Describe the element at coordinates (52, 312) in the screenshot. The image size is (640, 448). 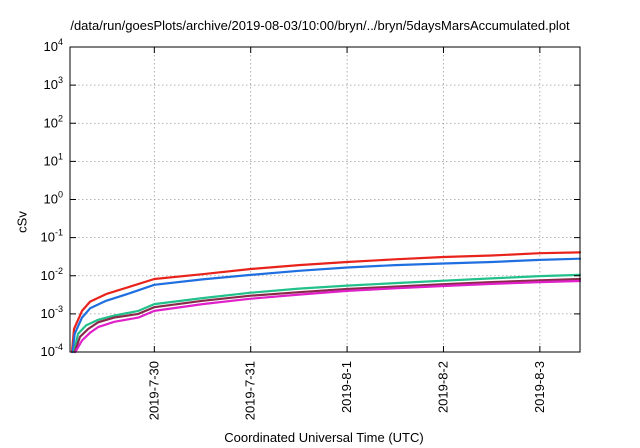
I see `y-tick-label: 10⁻³` at that location.